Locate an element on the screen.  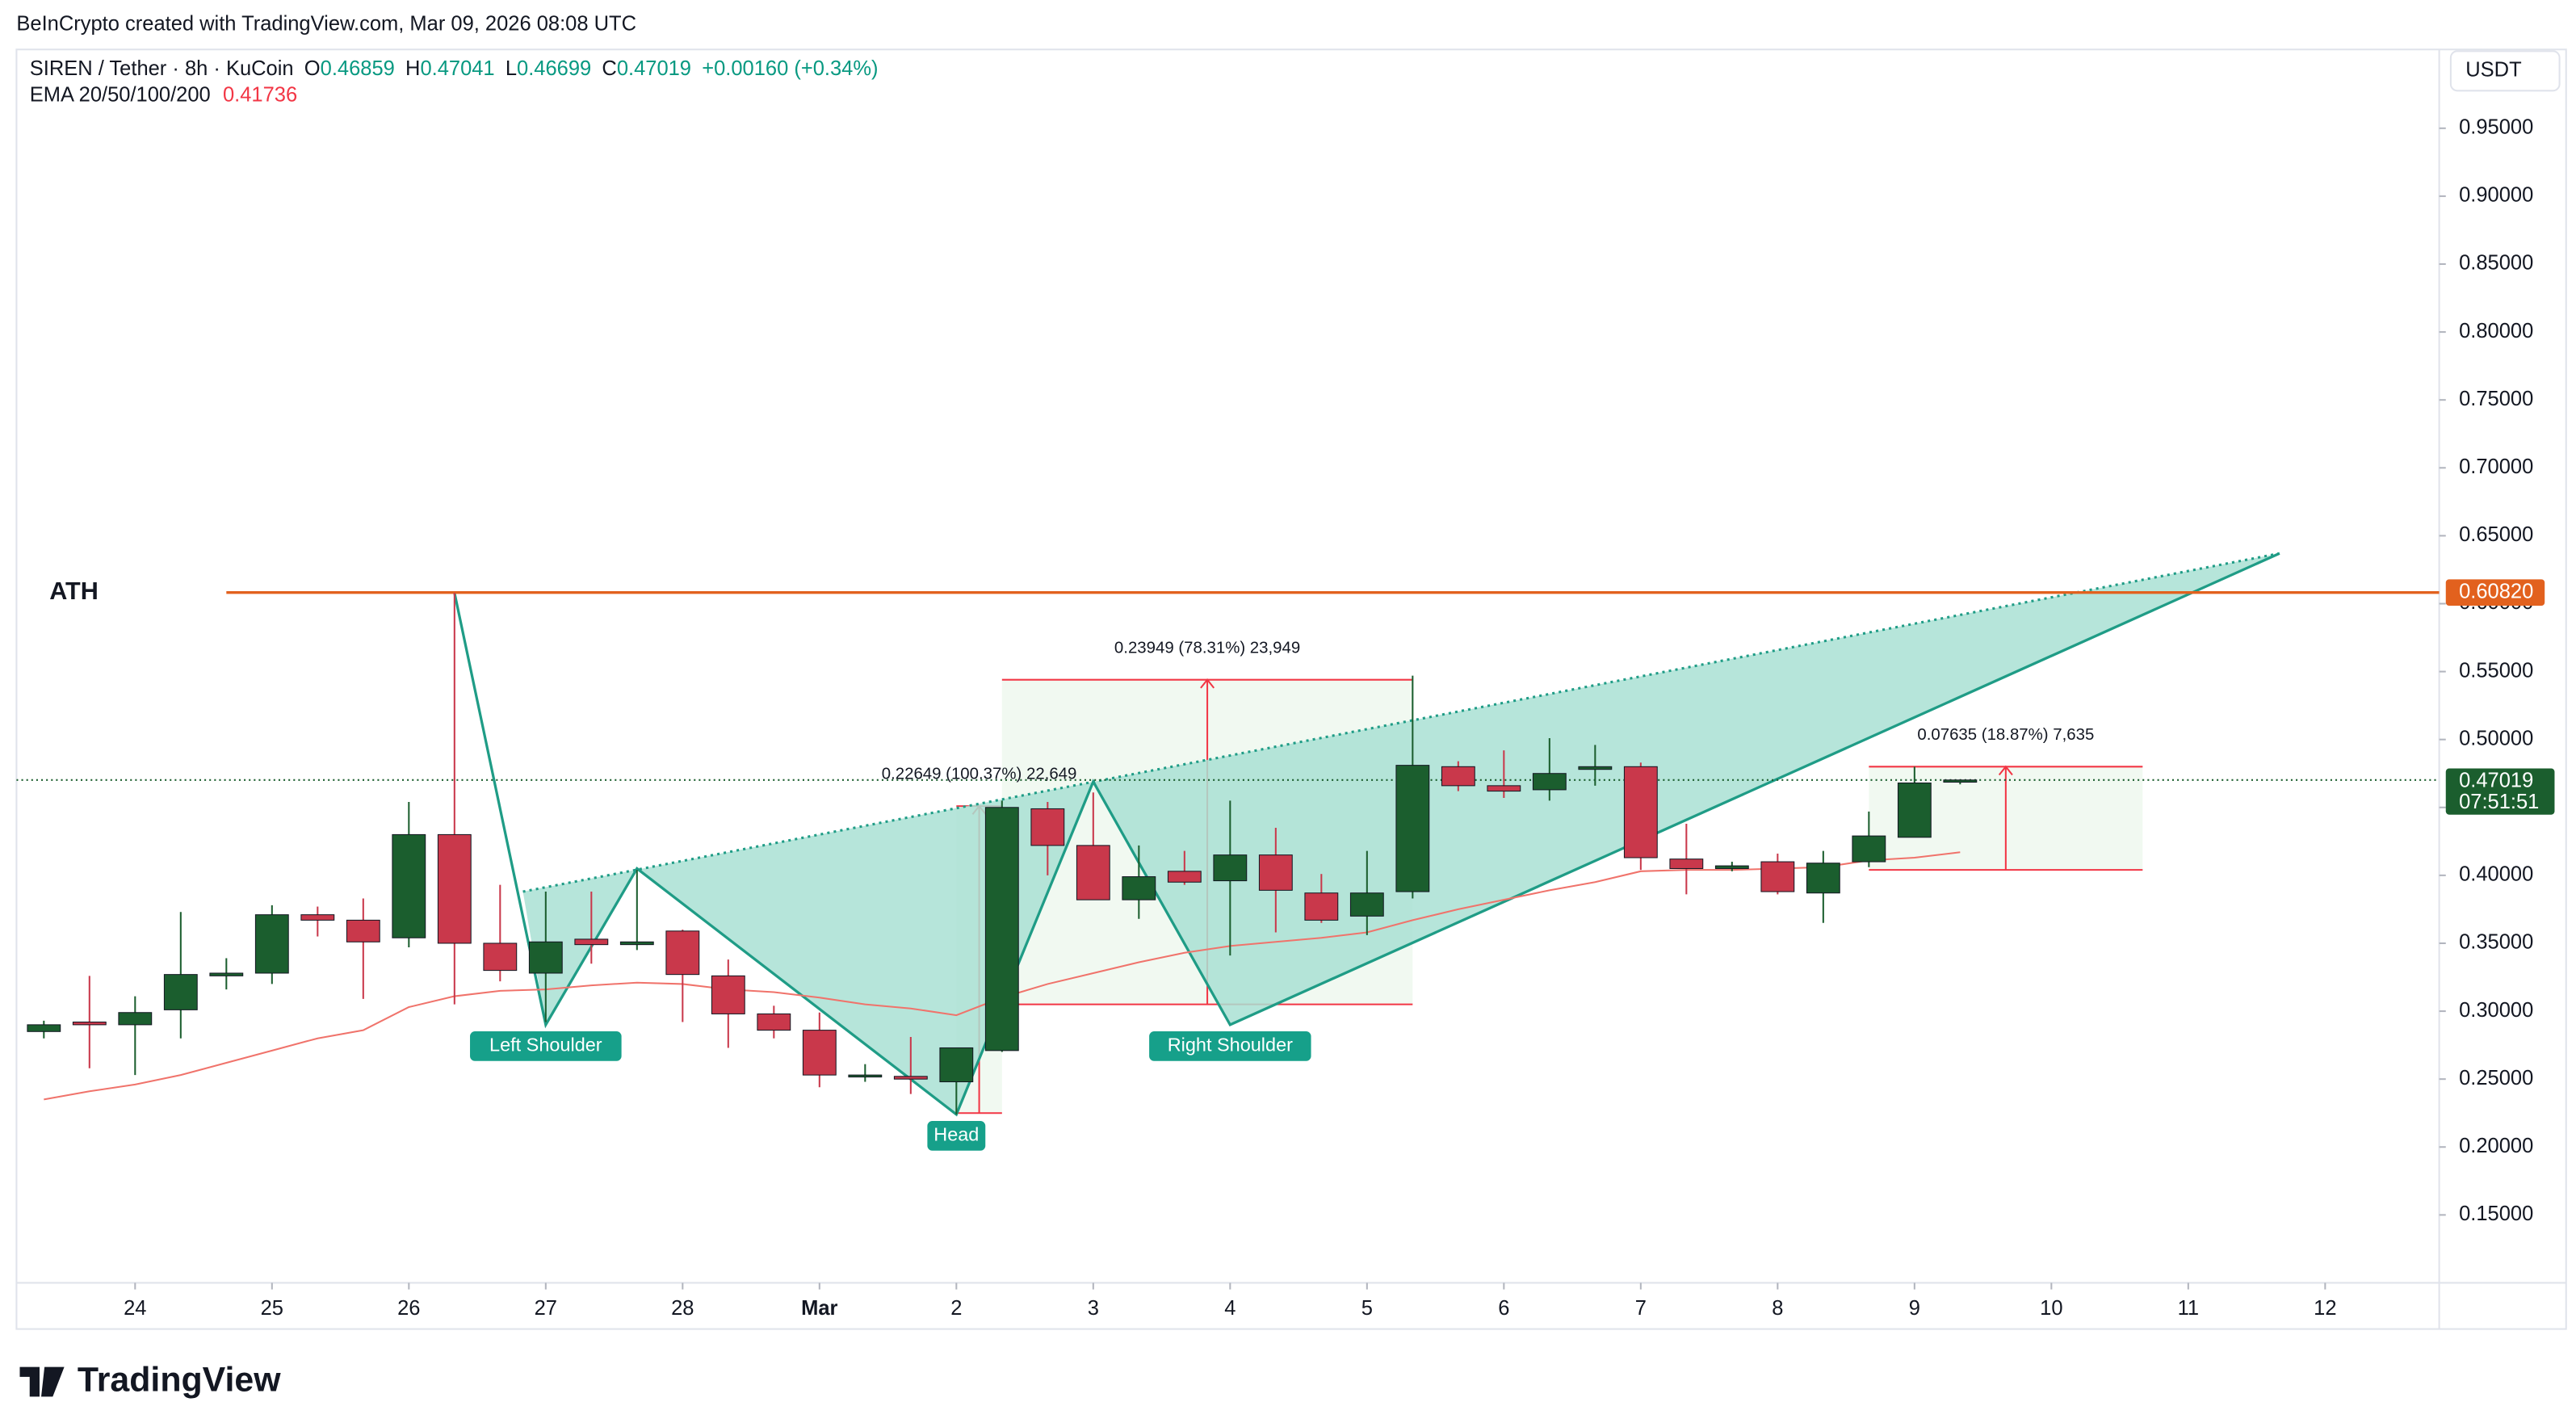
x-tick-label: 12 is located at coordinates (2325, 1308).